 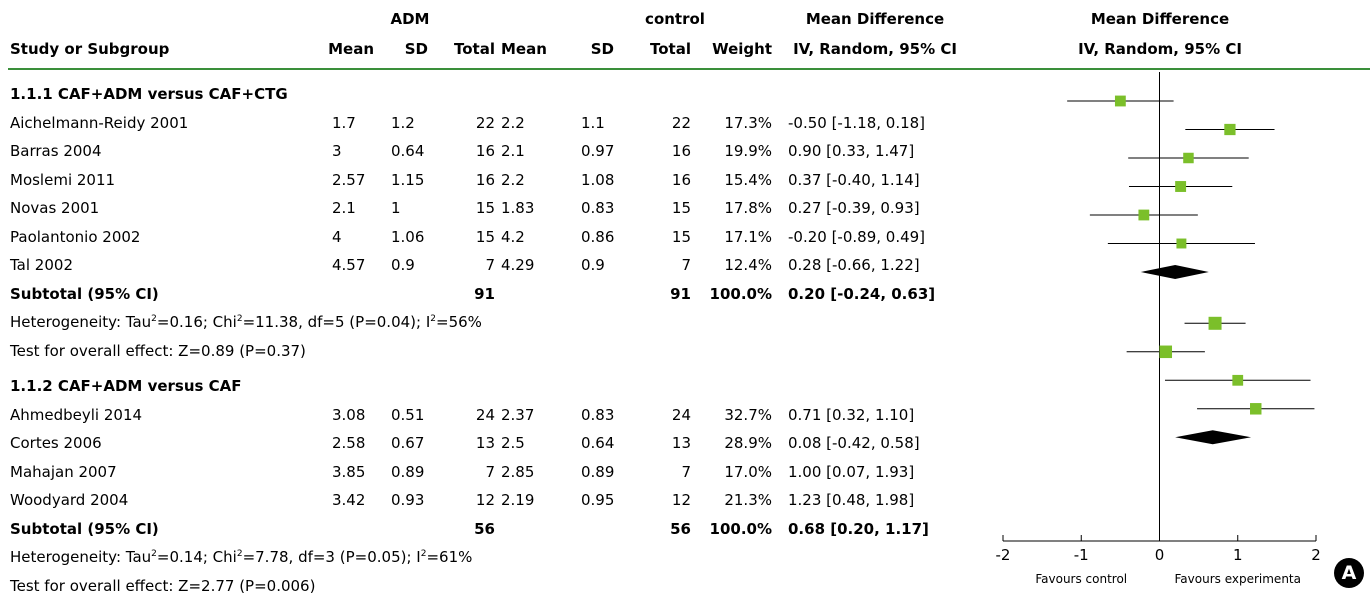 I want to click on plot-header-title: Mean Difference, so click(x=1160, y=19).